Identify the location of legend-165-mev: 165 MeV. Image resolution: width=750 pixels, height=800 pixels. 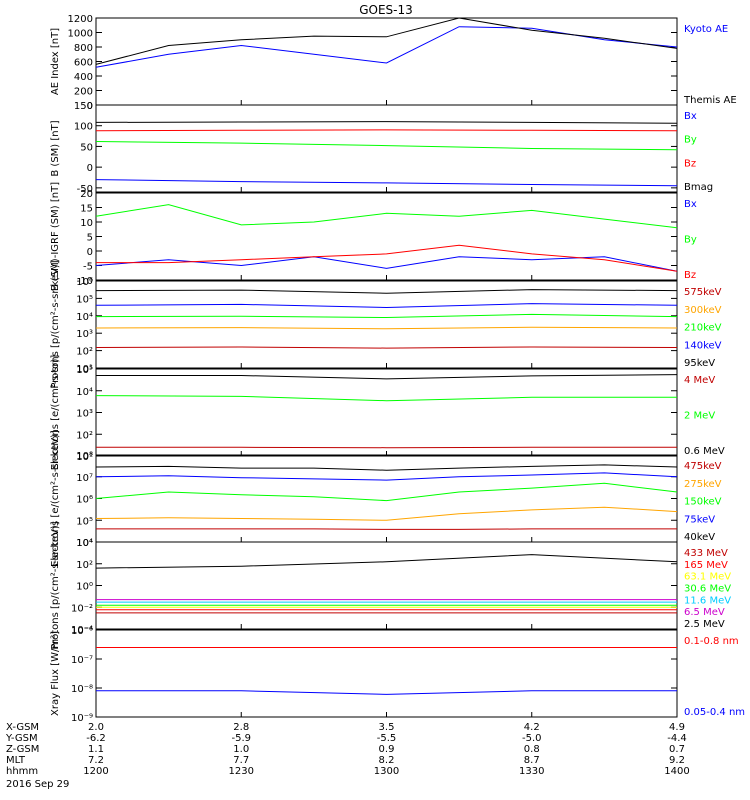
(706, 565).